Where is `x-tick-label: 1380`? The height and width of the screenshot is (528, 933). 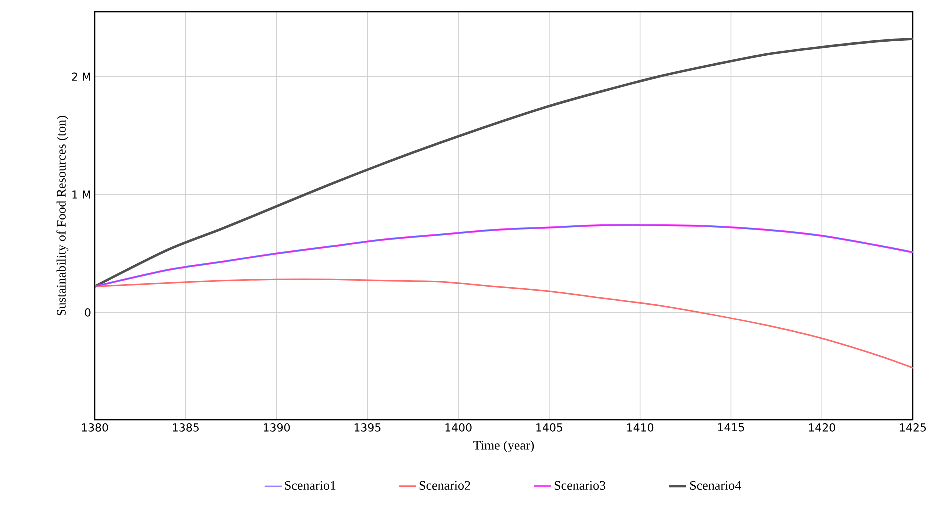
x-tick-label: 1380 is located at coordinates (95, 428).